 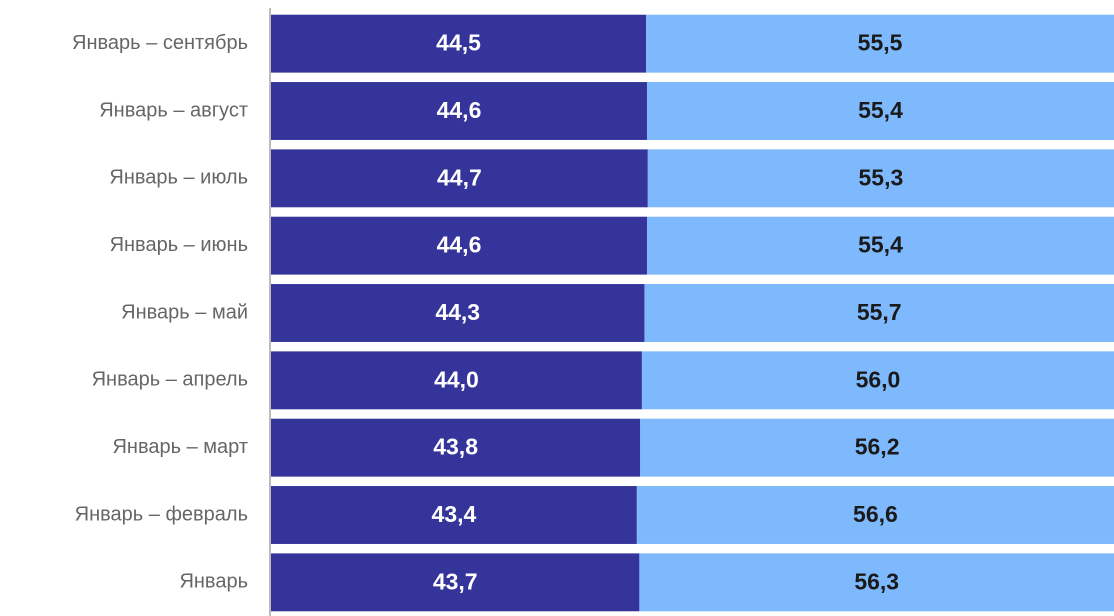 I want to click on category-label: Январь – июль, so click(x=178, y=178).